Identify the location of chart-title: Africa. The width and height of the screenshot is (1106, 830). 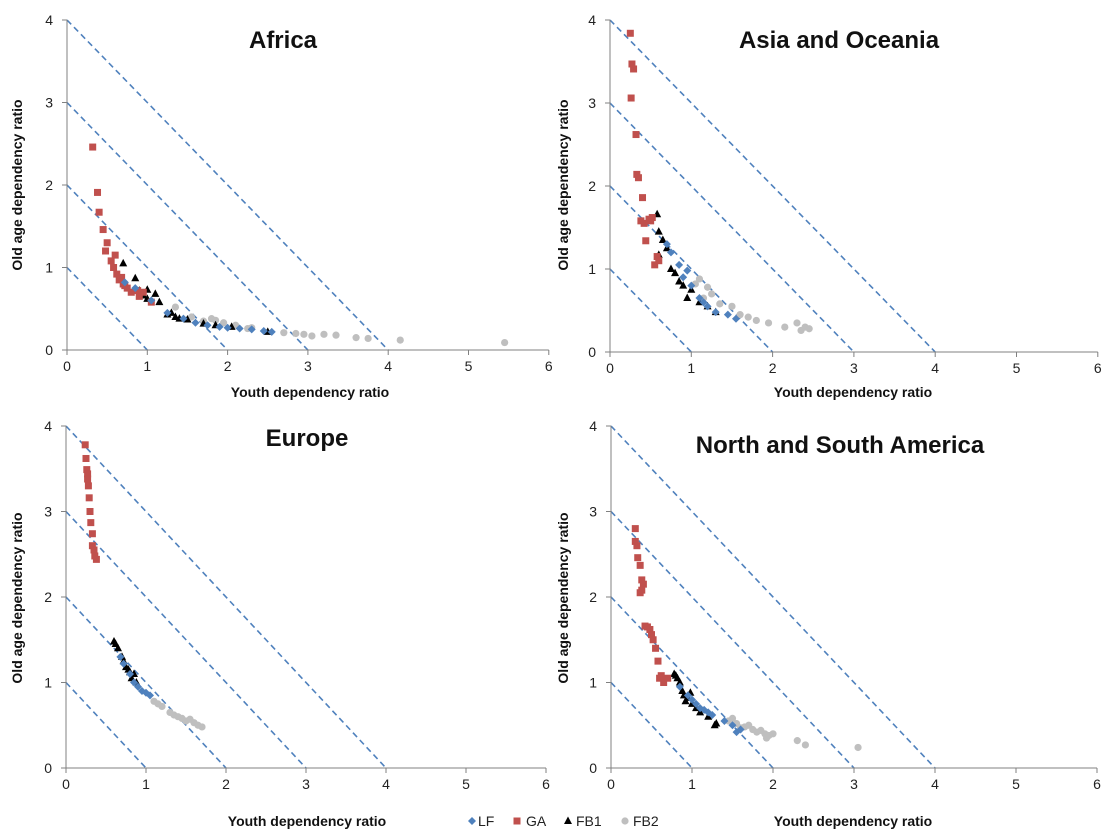
(283, 40).